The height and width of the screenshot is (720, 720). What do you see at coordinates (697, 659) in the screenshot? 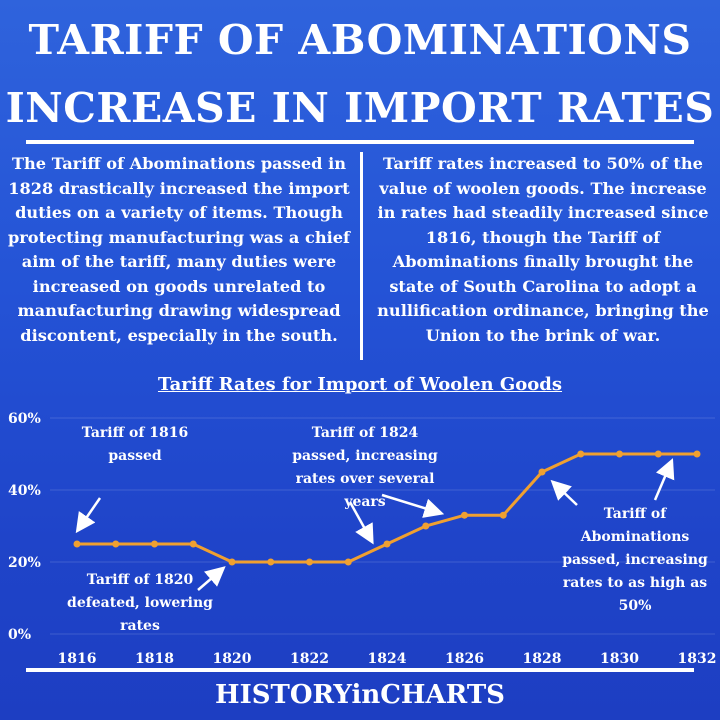
I see `x-tick-label: 1832` at bounding box center [697, 659].